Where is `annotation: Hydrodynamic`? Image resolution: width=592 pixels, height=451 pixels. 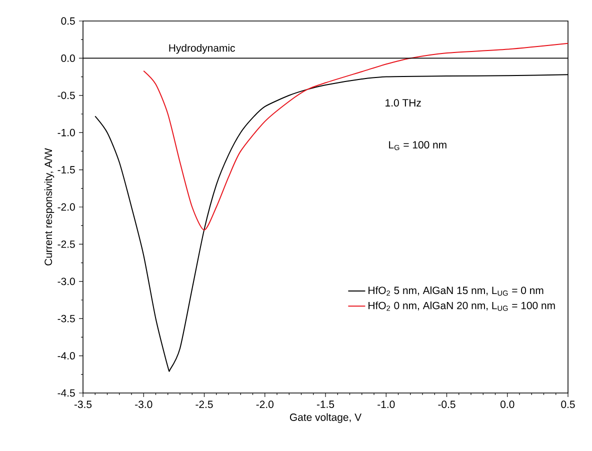 annotation: Hydrodynamic is located at coordinates (202, 49).